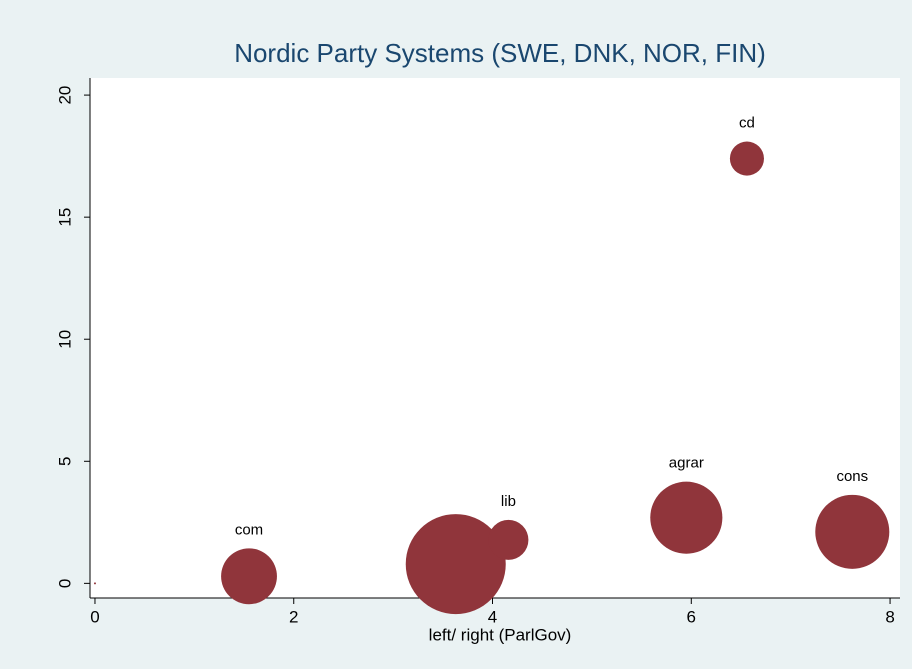 The height and width of the screenshot is (669, 912). What do you see at coordinates (686, 463) in the screenshot?
I see `bubble-label: agrar` at bounding box center [686, 463].